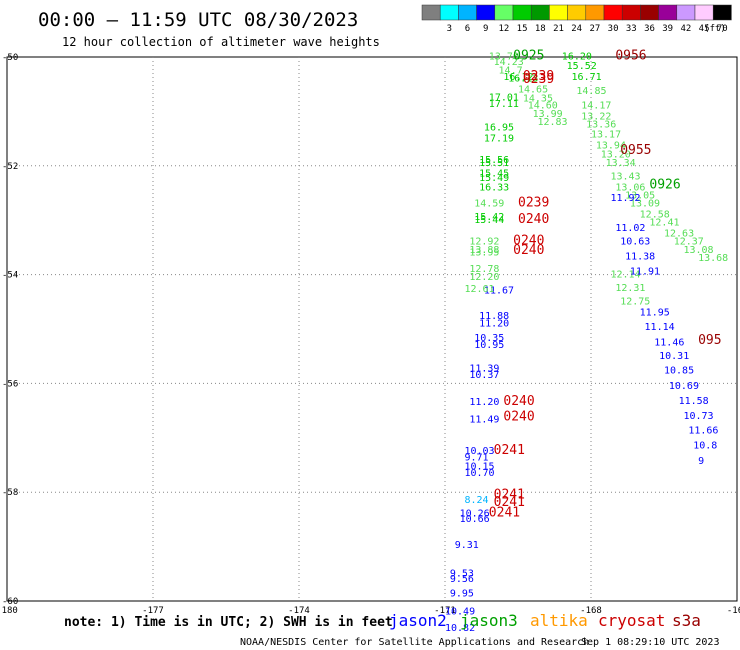 The height and width of the screenshot is (650, 740). I want to click on swh-label-jason3: 13.95, so click(484, 253).